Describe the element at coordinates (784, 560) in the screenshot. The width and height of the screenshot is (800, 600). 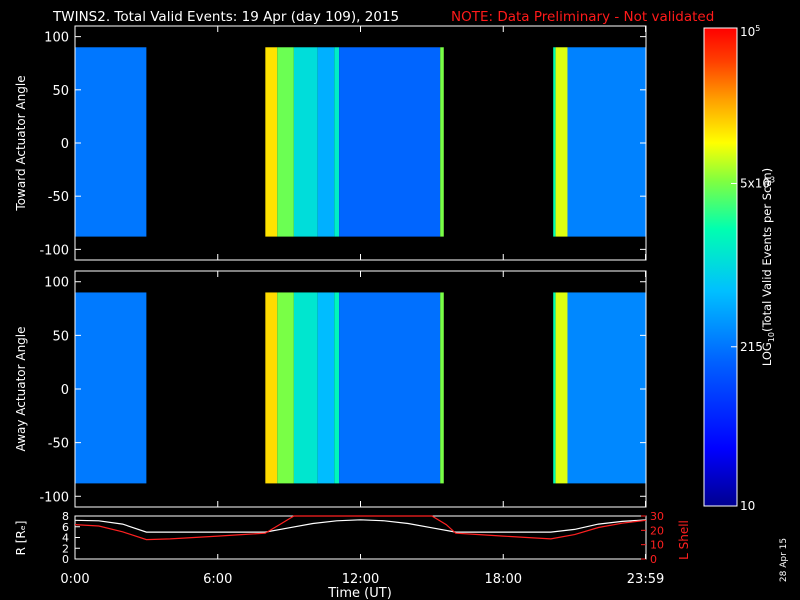
I see `date-stamp: 28 Apr 15` at that location.